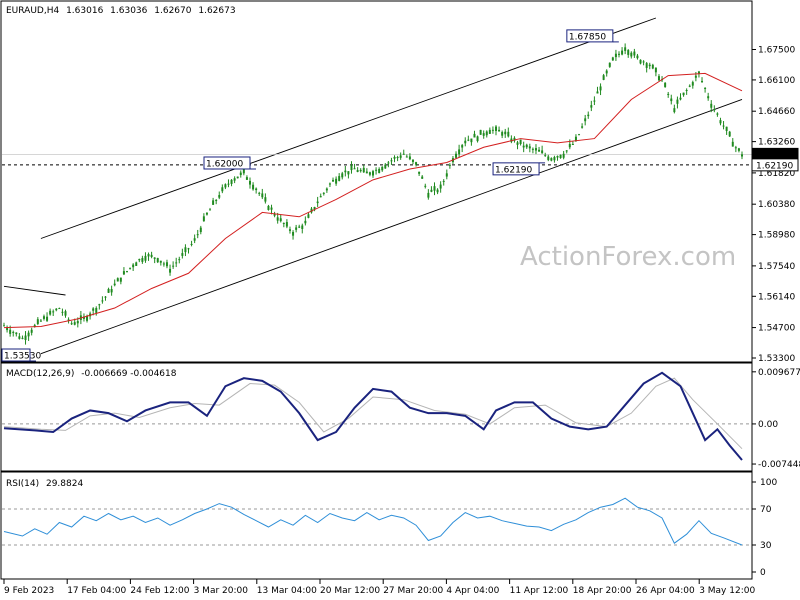 The image size is (800, 600). I want to click on trendline-left, so click(34, 290).